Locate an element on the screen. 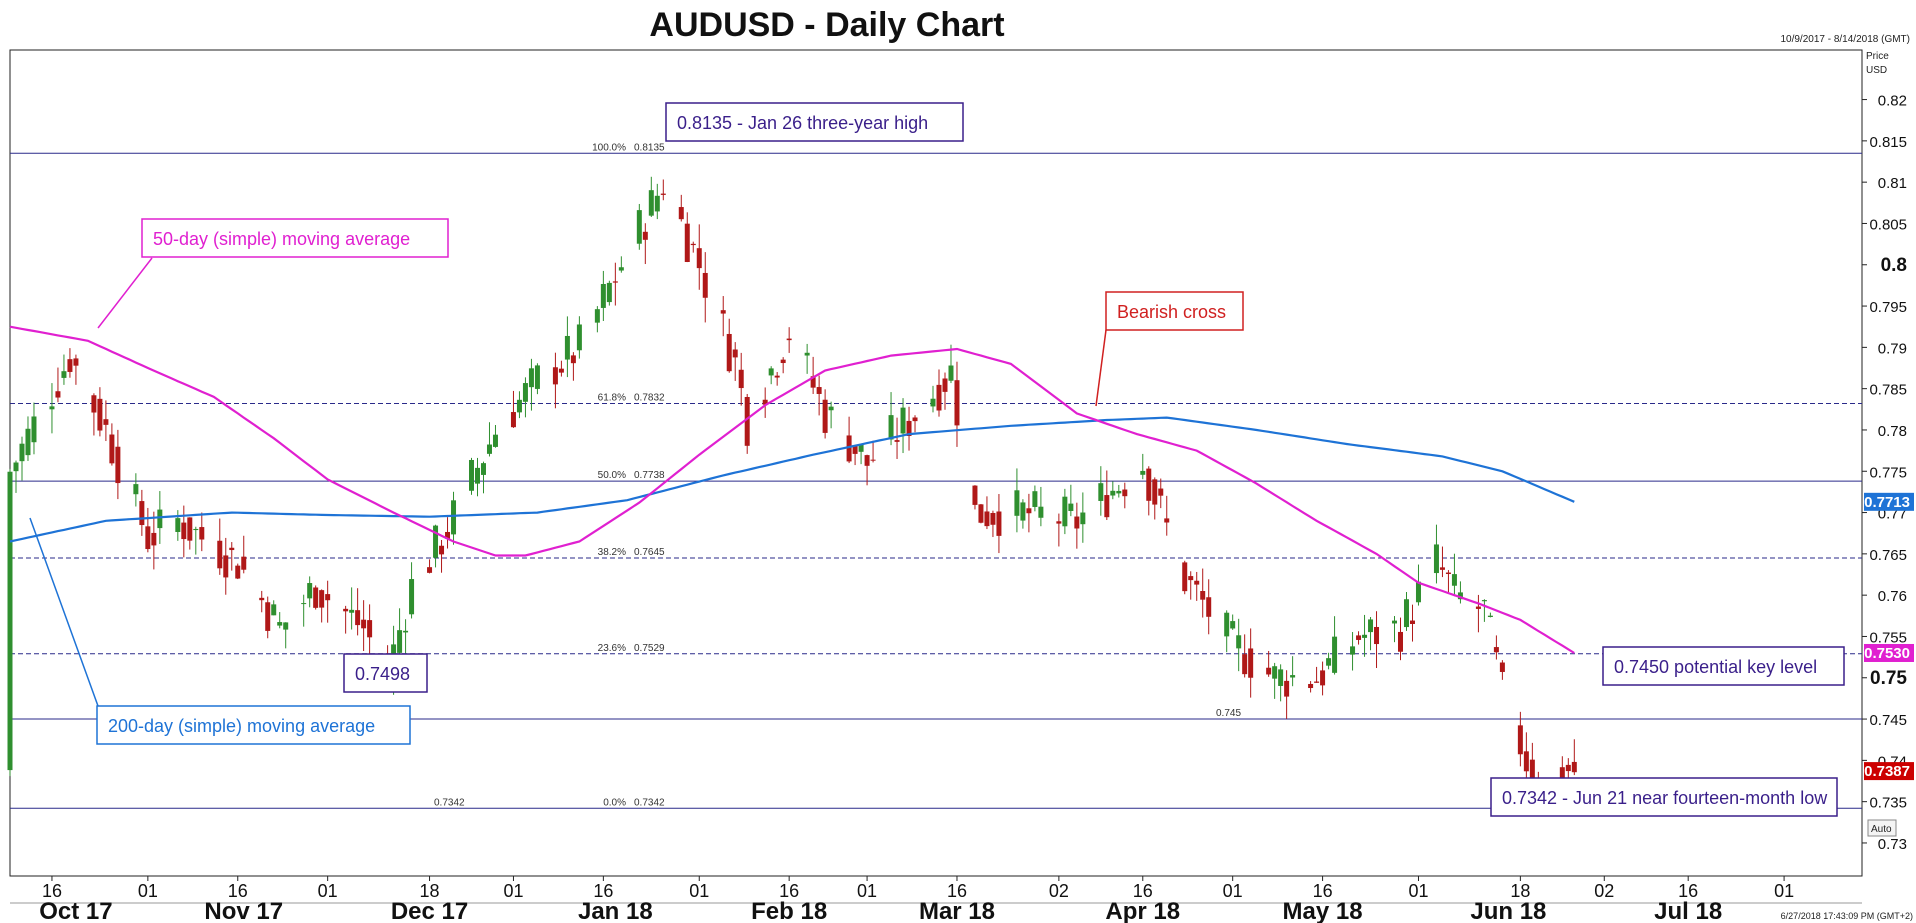  y-tick-label: 0.75 is located at coordinates (1888, 678).